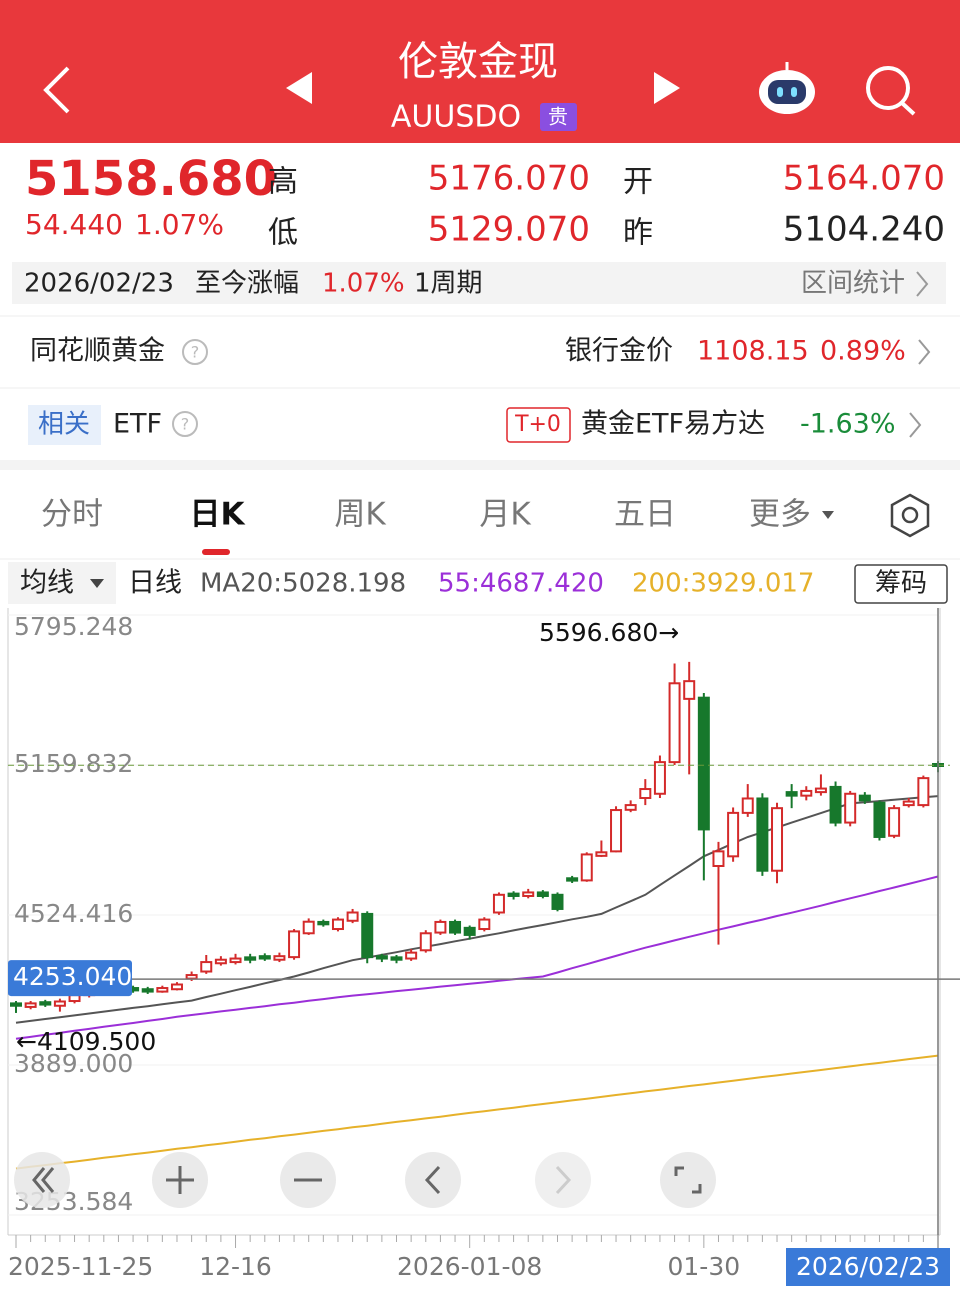  I want to click on search-icon, so click(891, 91).